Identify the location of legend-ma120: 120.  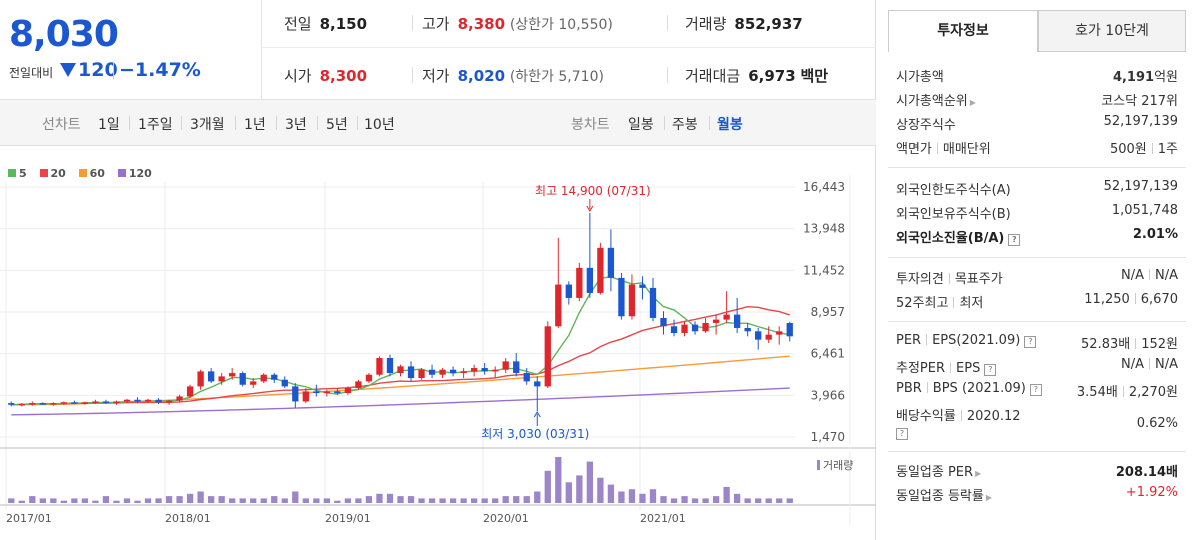
(134, 173).